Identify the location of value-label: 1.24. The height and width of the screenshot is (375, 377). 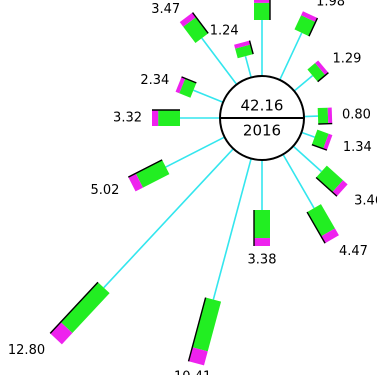
(224, 31).